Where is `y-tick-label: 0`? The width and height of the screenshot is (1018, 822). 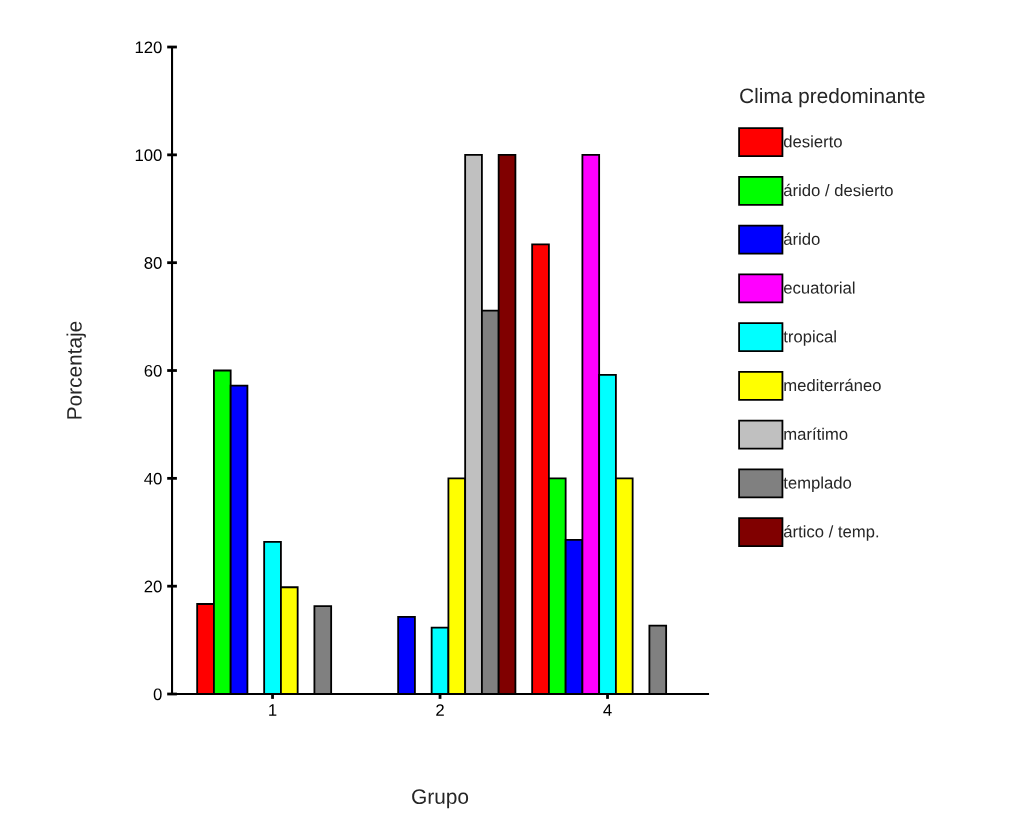
y-tick-label: 0 is located at coordinates (157, 694).